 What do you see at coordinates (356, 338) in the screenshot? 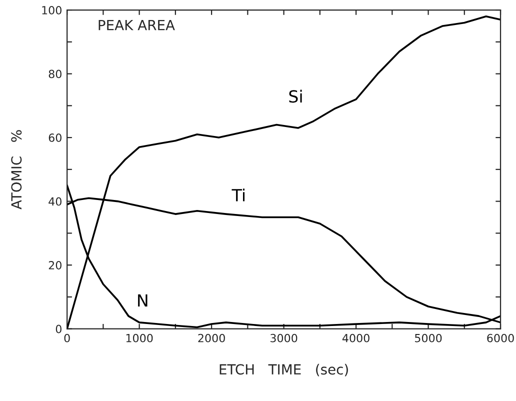
I see `x-tick-label: 4000` at bounding box center [356, 338].